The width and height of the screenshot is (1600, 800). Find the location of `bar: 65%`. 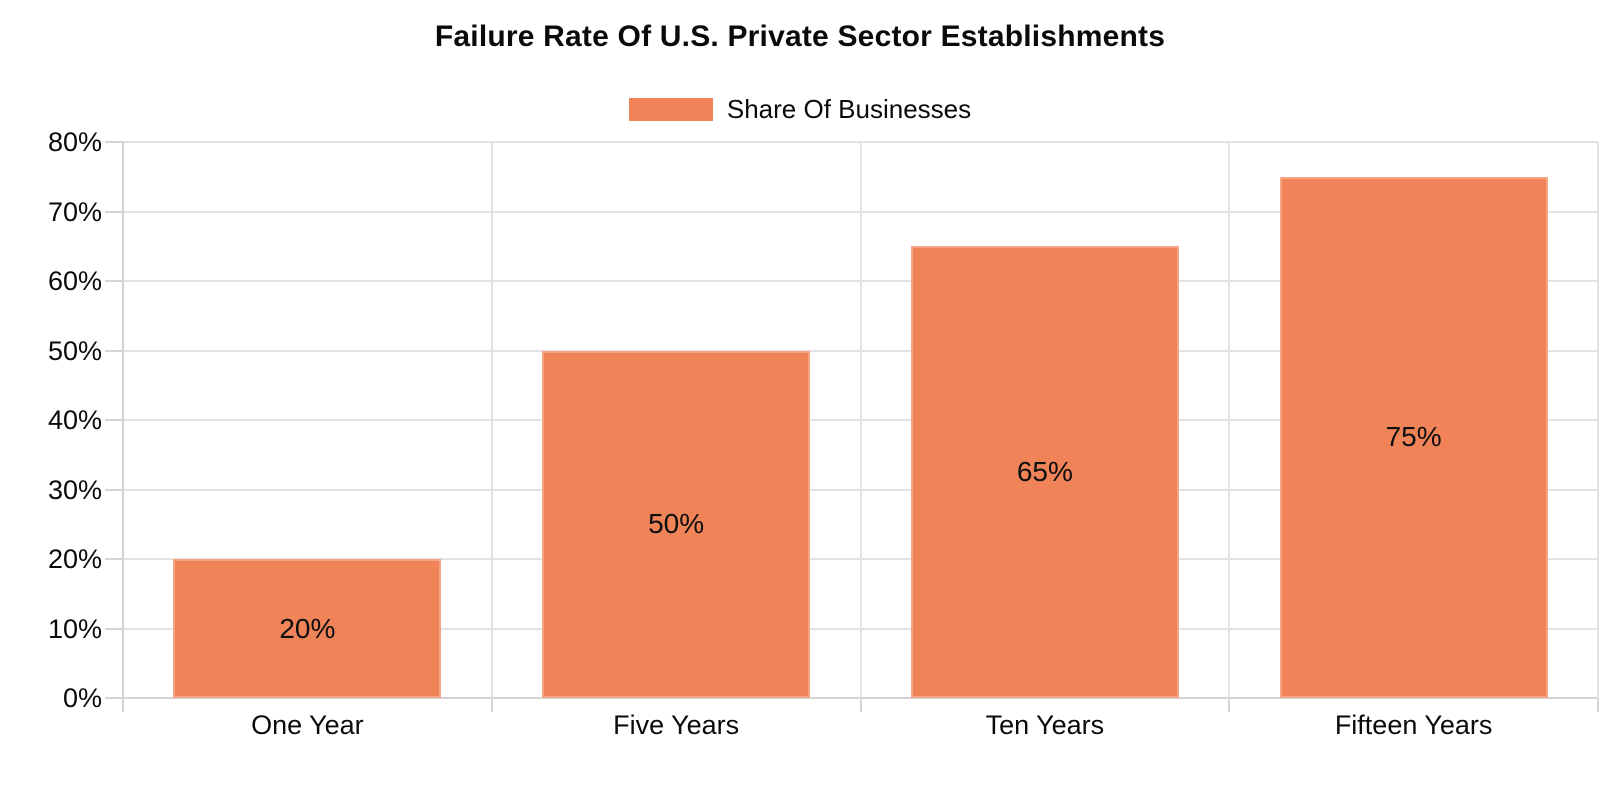

bar: 65% is located at coordinates (1044, 472).